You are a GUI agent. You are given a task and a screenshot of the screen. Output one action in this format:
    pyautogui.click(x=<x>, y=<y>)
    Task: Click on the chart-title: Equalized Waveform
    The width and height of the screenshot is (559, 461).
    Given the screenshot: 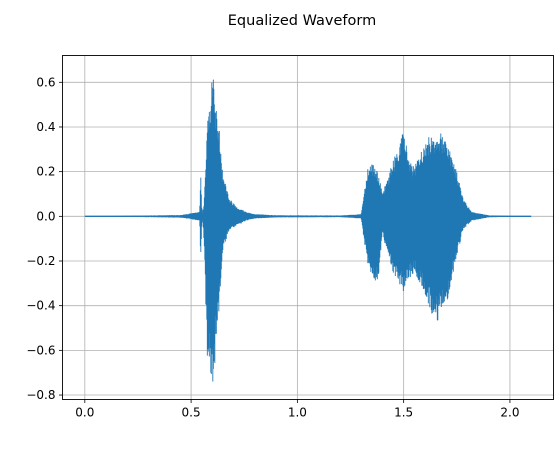 What is the action you would take?
    pyautogui.click(x=302, y=21)
    